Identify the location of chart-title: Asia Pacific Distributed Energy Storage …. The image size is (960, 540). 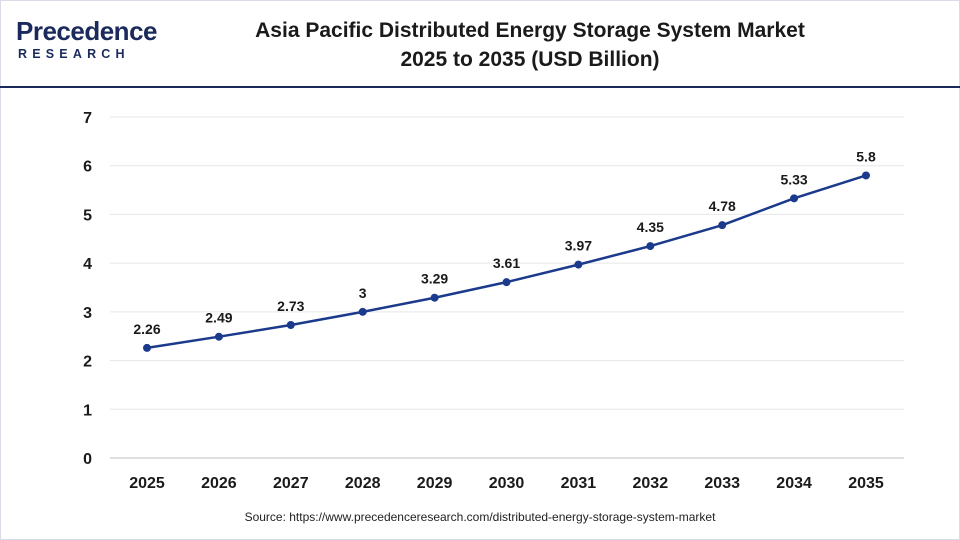
(530, 45).